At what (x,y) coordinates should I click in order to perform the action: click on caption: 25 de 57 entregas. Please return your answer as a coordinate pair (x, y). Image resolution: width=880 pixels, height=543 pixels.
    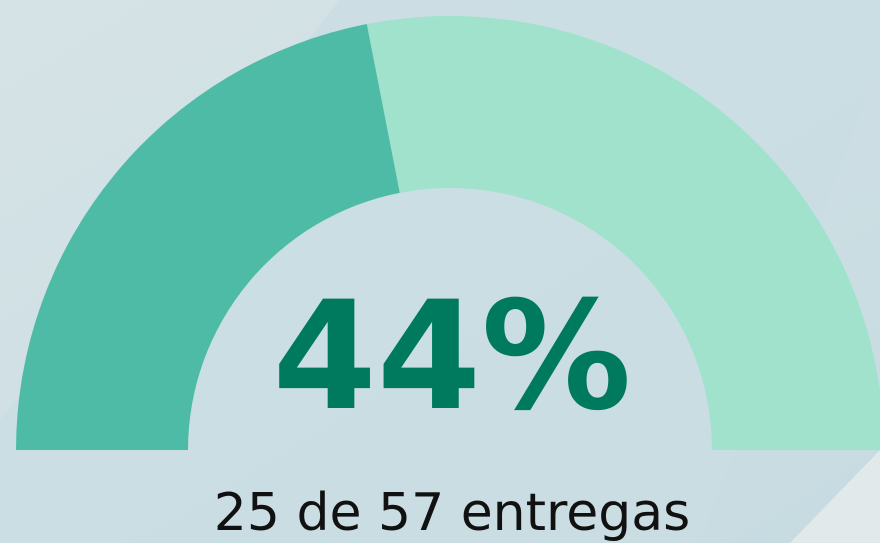
    Looking at the image, I should click on (452, 513).